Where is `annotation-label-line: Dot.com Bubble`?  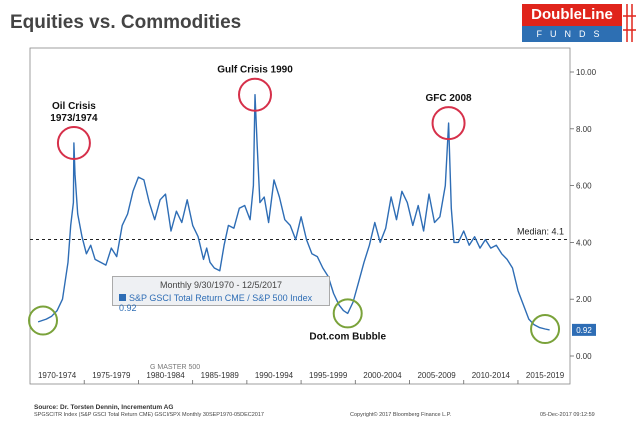
annotation-label-line: Dot.com Bubble is located at coordinates (347, 336).